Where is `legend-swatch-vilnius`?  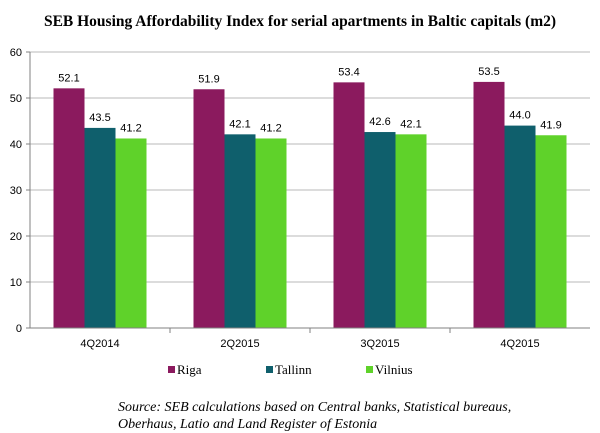 legend-swatch-vilnius is located at coordinates (369, 369).